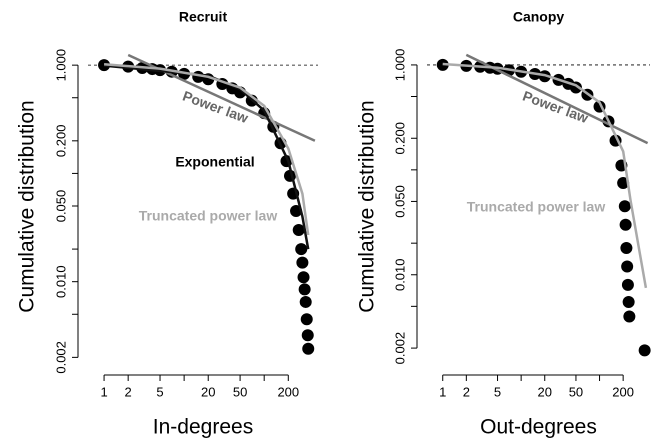 The height and width of the screenshot is (443, 656). I want to click on fit-label: Exponential, so click(214, 162).